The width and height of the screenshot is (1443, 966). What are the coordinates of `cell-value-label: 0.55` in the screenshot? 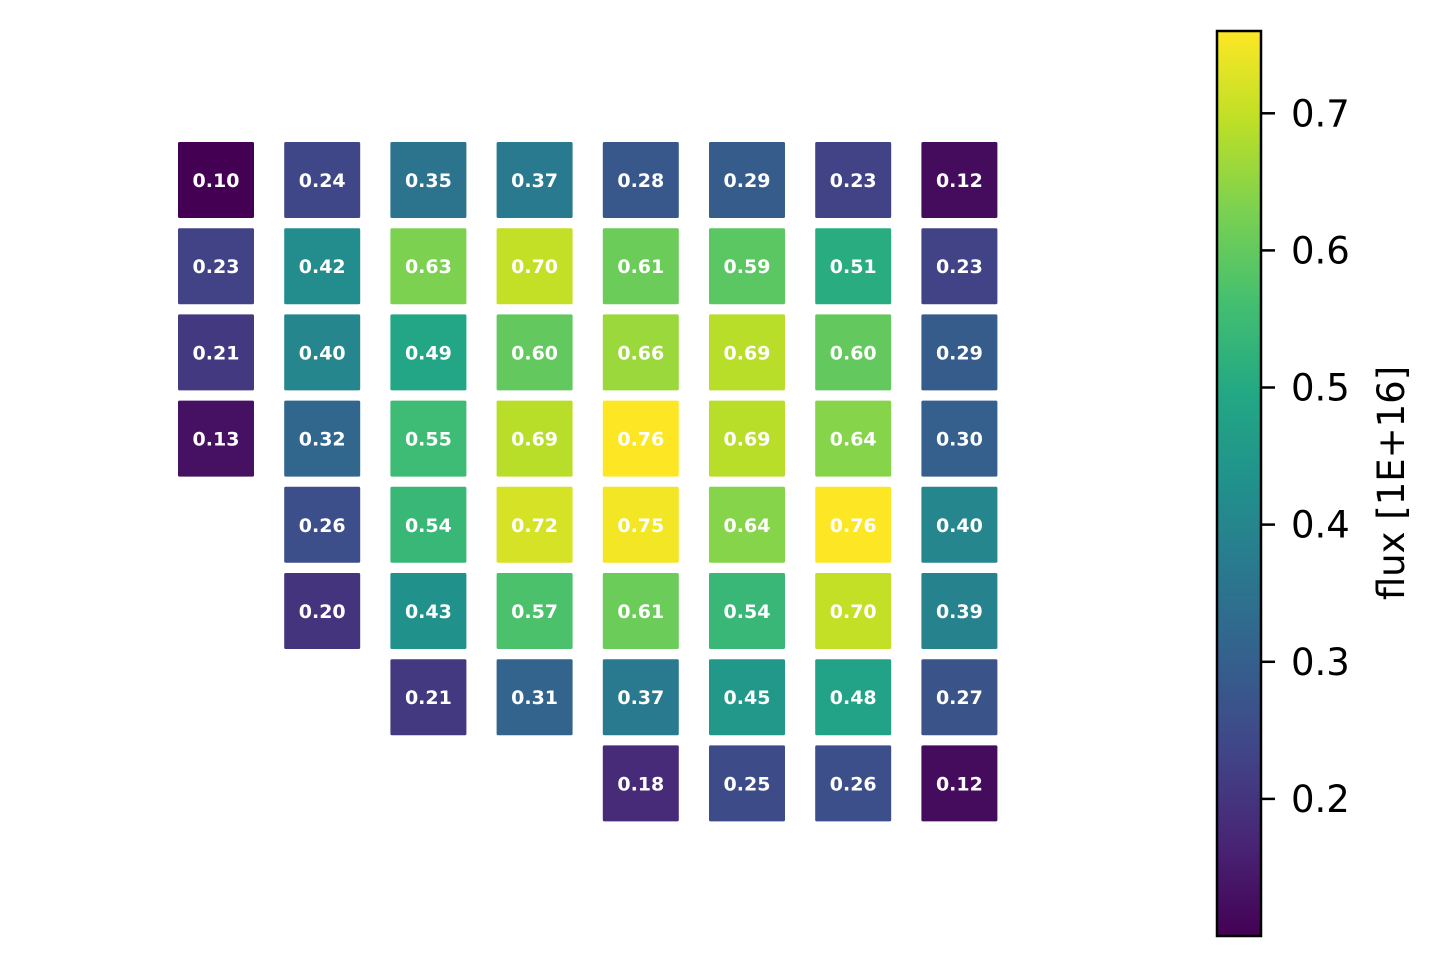 It's located at (428, 440).